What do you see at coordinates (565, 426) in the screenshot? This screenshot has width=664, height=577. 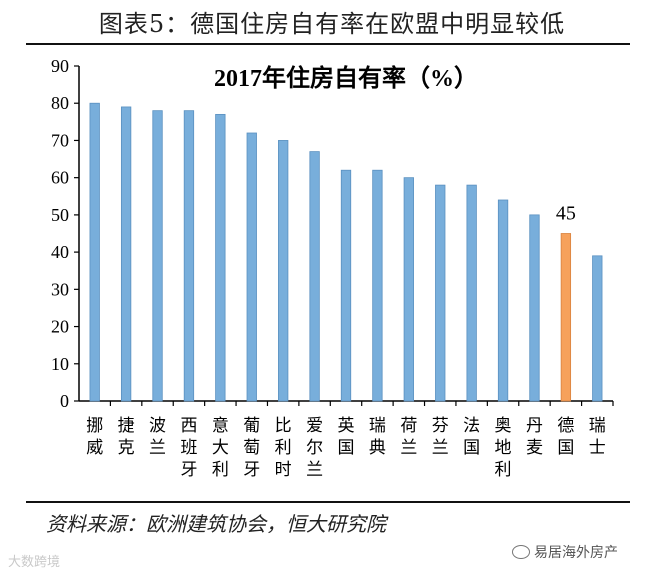 I see `category-label: 德` at bounding box center [565, 426].